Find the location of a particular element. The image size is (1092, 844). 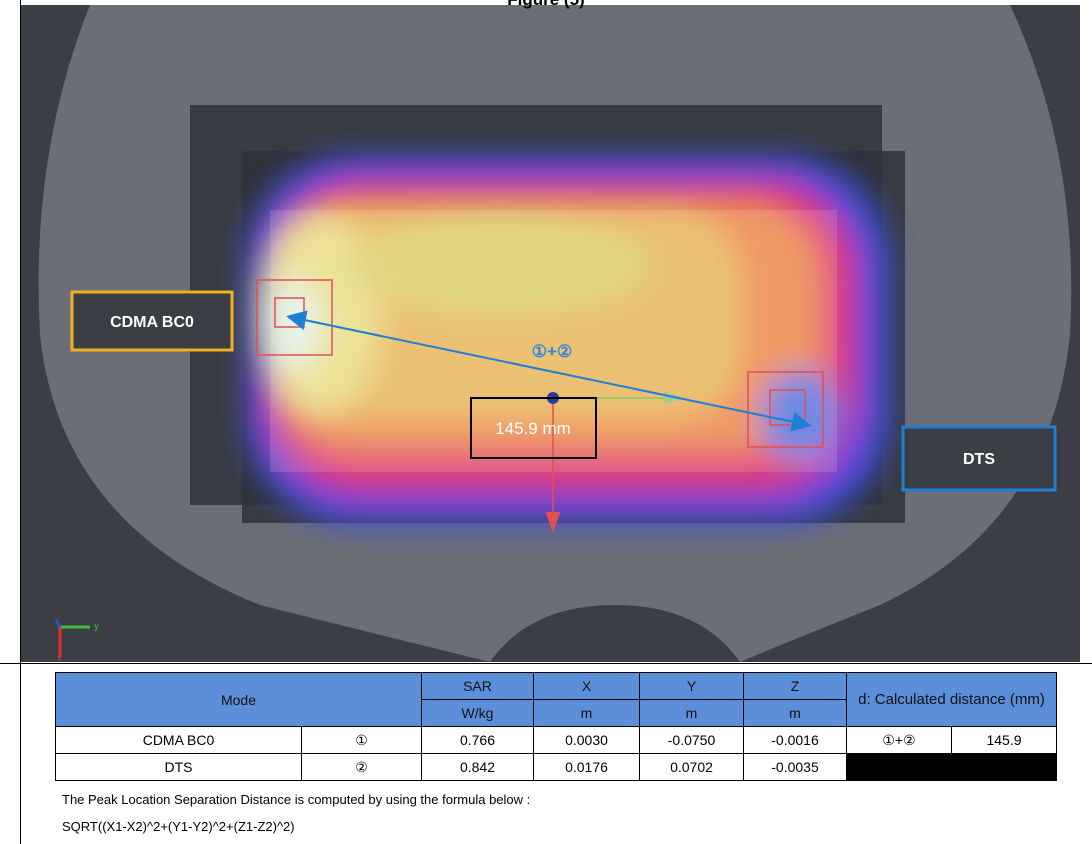

mode-a-label: CDMA BC0 is located at coordinates (152, 322).